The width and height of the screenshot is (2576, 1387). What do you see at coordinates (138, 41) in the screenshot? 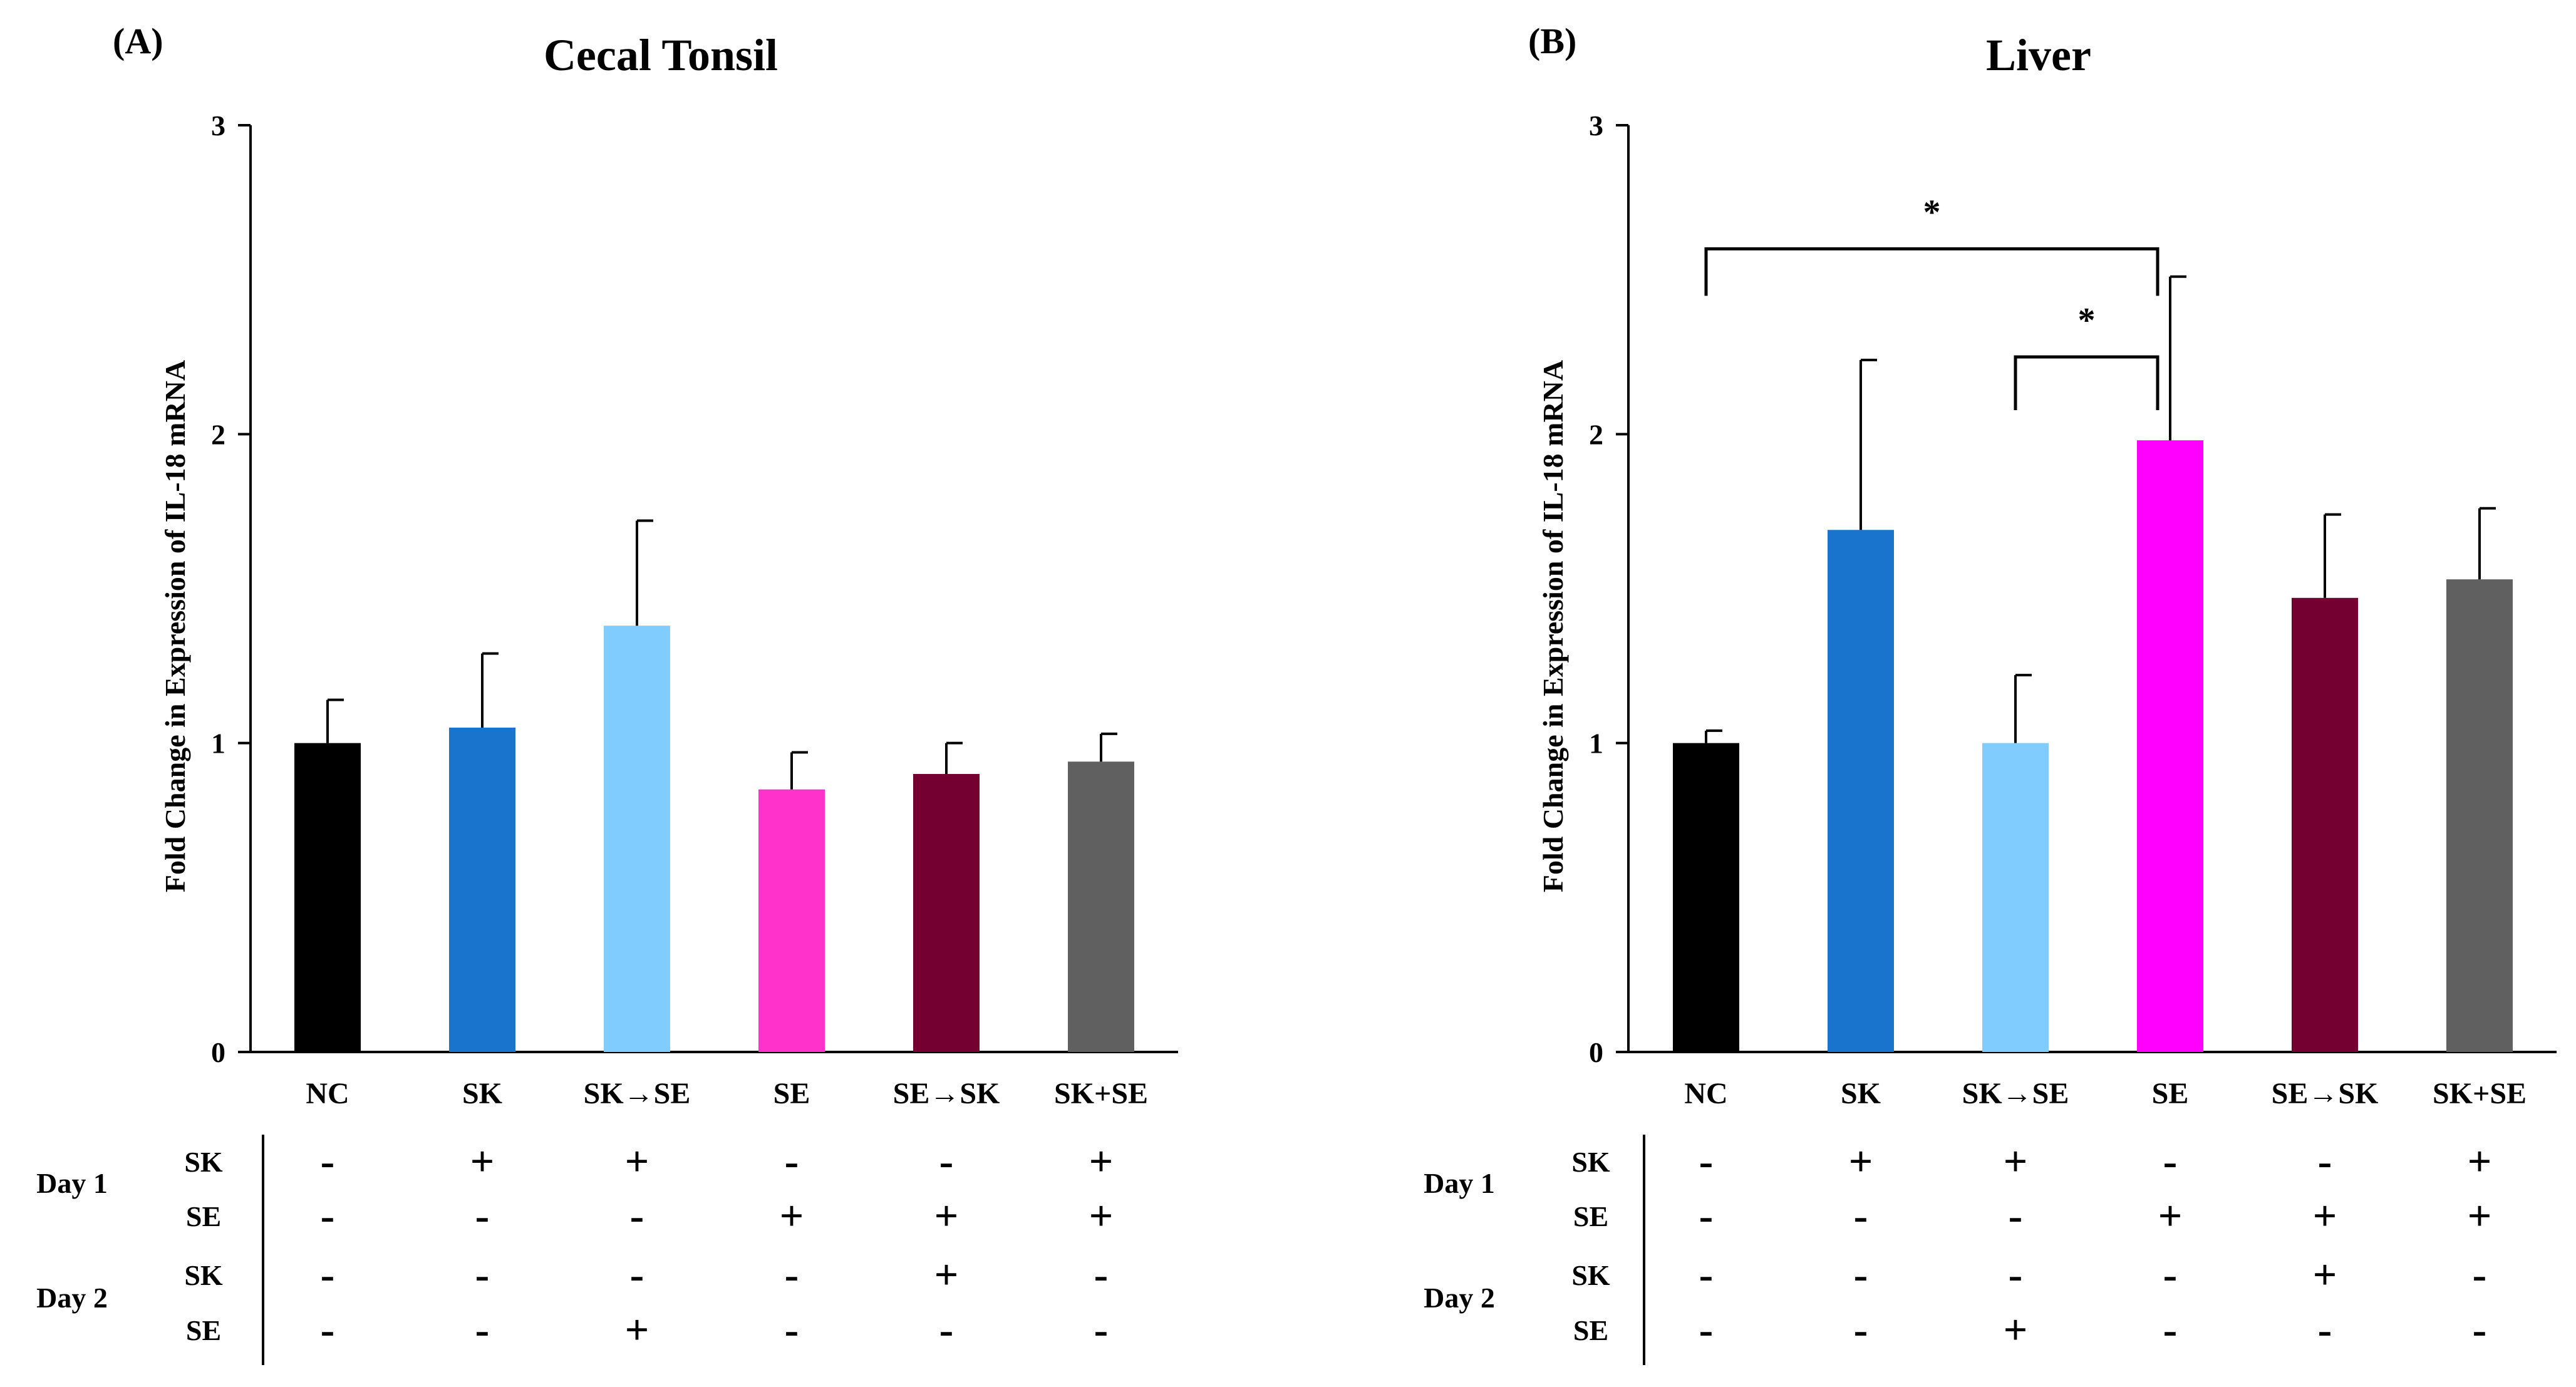
I see `panel-label: (A)` at bounding box center [138, 41].